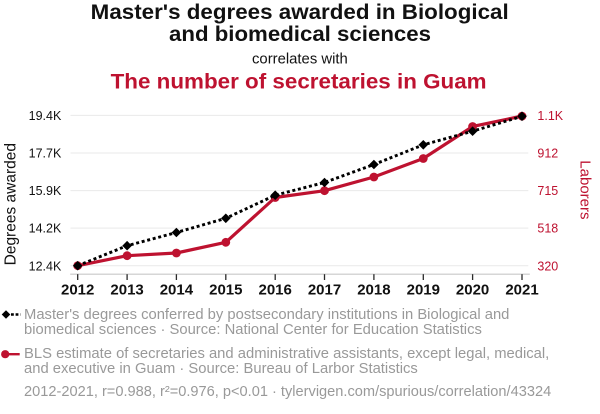 Image resolution: width=600 pixels, height=414 pixels. Describe the element at coordinates (547, 154) in the screenshot. I see `svg-text: 912` at that location.